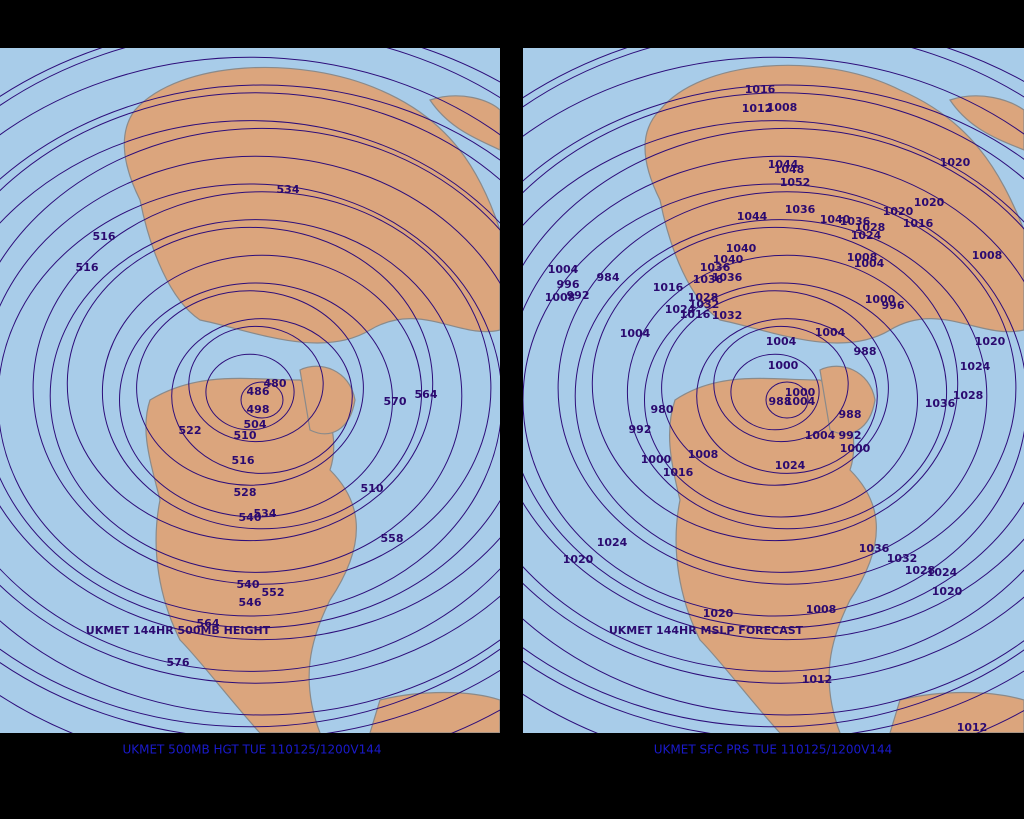 The height and width of the screenshot is (819, 1024). What do you see at coordinates (773, 750) in the screenshot?
I see `caption: UKMET SFC PRS TUE 110125/1200V144` at bounding box center [773, 750].